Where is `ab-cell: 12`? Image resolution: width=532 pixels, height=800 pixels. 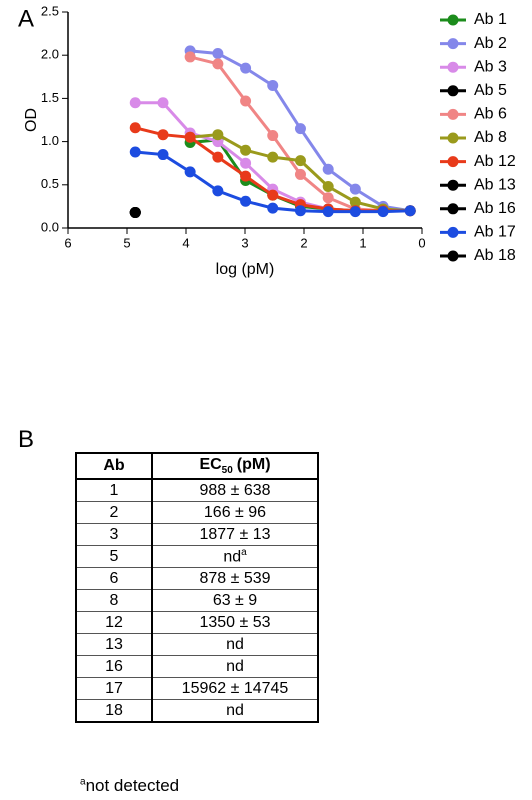
ab-cell: 12 is located at coordinates (114, 622).